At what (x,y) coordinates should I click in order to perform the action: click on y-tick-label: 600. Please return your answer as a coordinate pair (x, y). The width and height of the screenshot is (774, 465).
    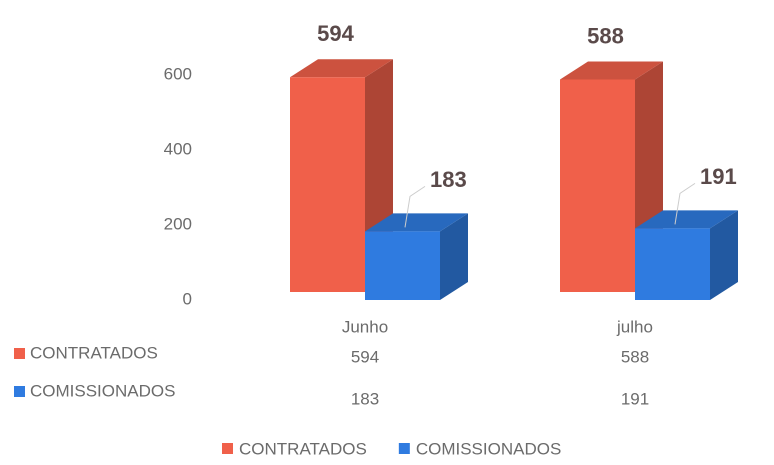
    Looking at the image, I should click on (178, 73).